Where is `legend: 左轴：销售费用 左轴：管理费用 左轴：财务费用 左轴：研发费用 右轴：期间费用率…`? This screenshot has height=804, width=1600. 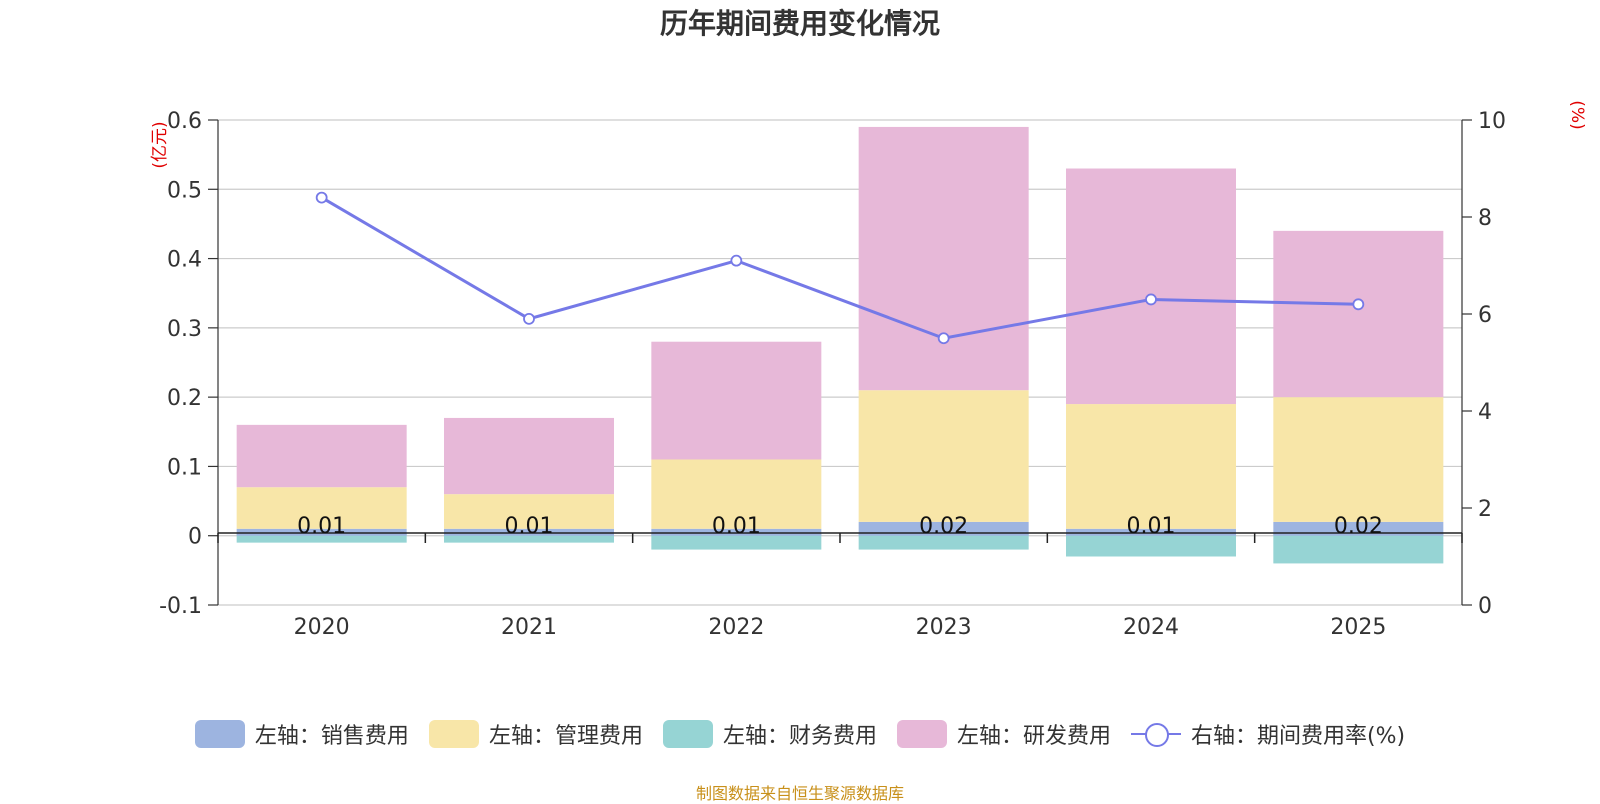 legend: 左轴：销售费用 左轴：管理费用 左轴：财务费用 左轴：研发费用 右轴：期间费用率… is located at coordinates (800, 734).